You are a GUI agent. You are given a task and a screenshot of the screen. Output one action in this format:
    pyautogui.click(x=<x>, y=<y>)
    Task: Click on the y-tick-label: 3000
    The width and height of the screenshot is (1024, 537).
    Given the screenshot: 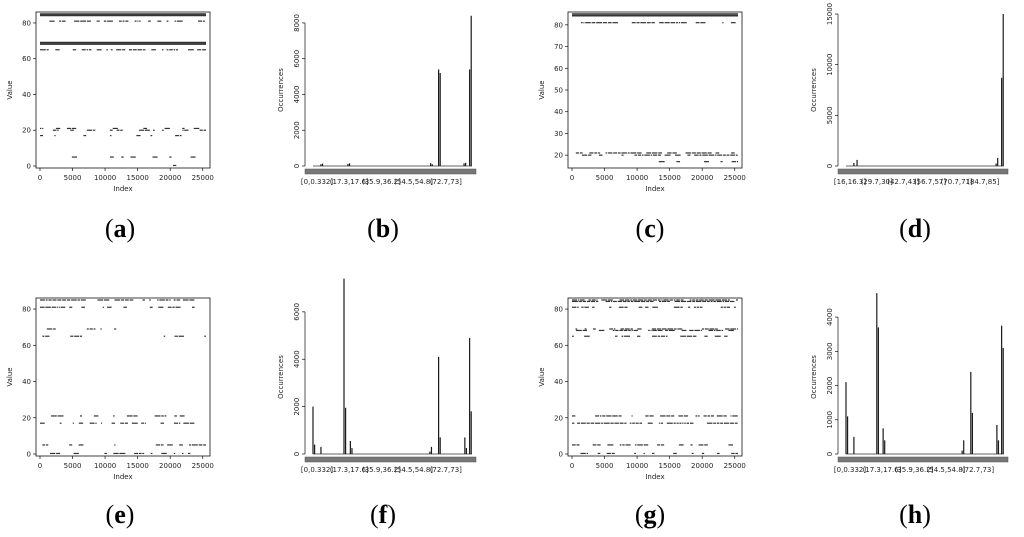 What is the action you would take?
    pyautogui.click(x=830, y=351)
    